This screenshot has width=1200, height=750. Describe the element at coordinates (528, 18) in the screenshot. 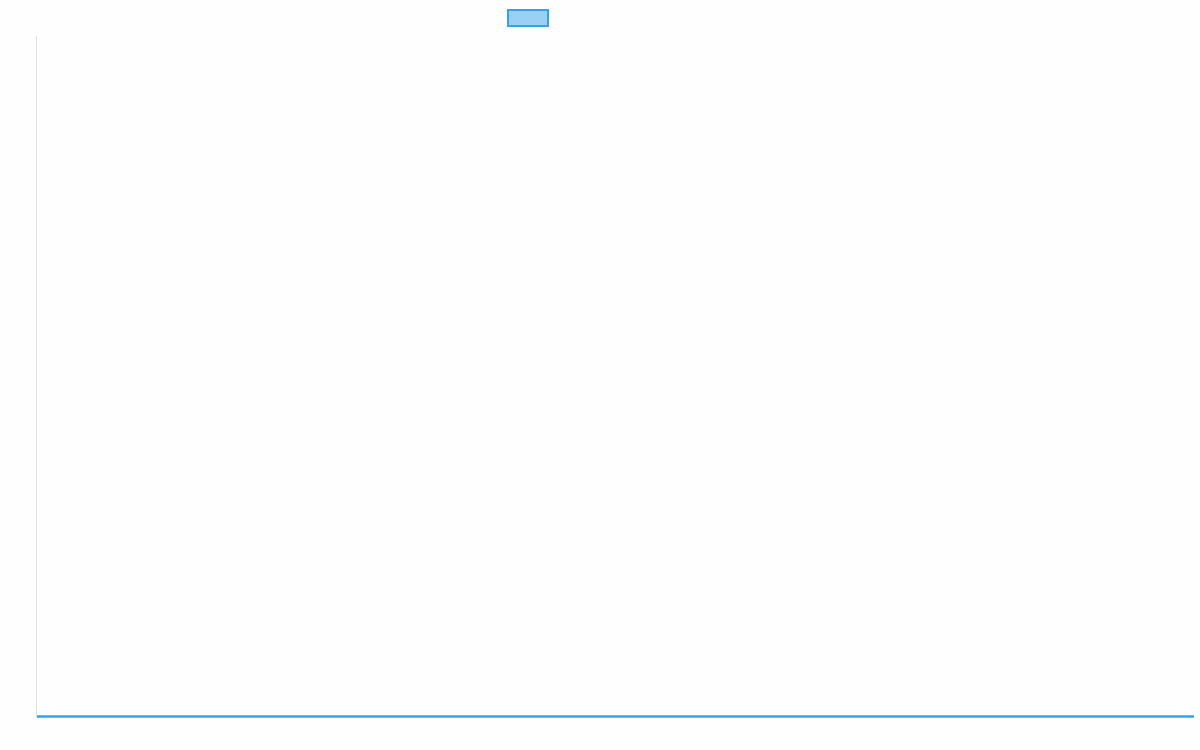

I see `legend-swatch` at that location.